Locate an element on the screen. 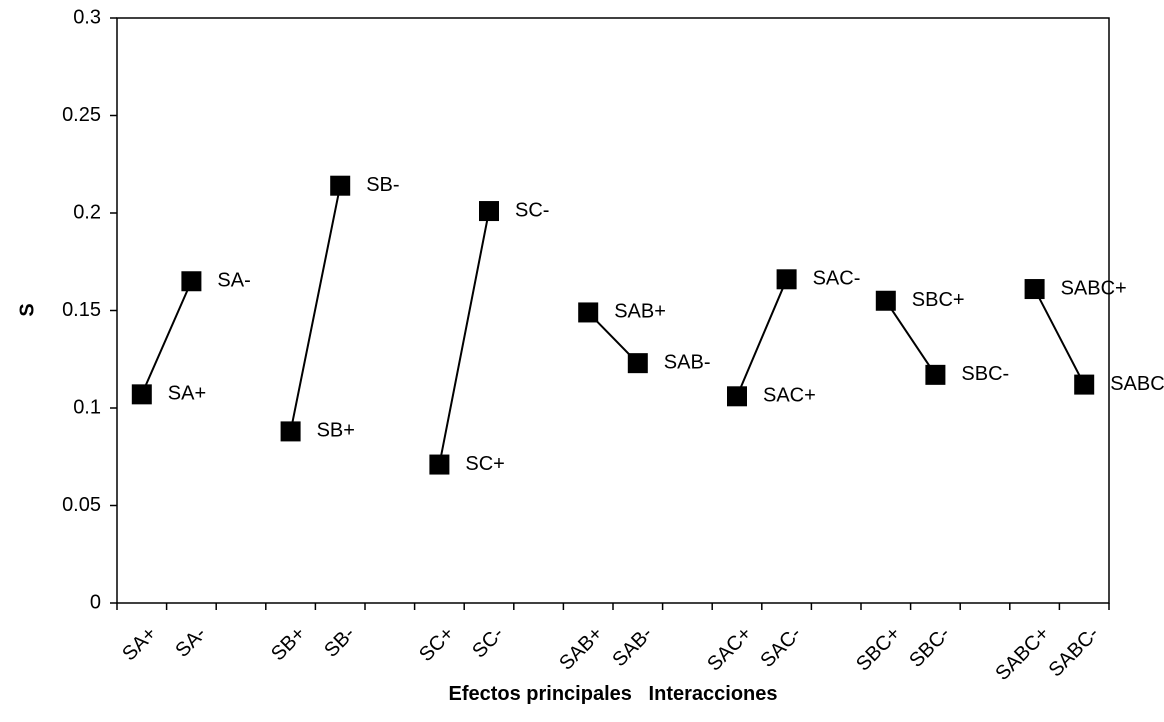  y-axis-title: S is located at coordinates (27, 309).